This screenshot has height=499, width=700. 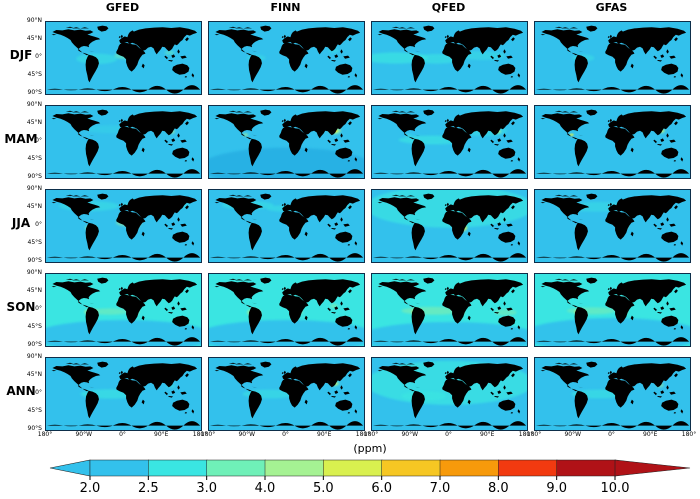 What do you see at coordinates (123, 394) in the screenshot?
I see `map-ann-gfed` at bounding box center [123, 394].